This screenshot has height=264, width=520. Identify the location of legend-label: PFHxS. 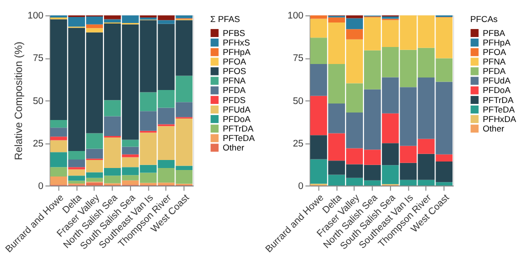
(236, 42).